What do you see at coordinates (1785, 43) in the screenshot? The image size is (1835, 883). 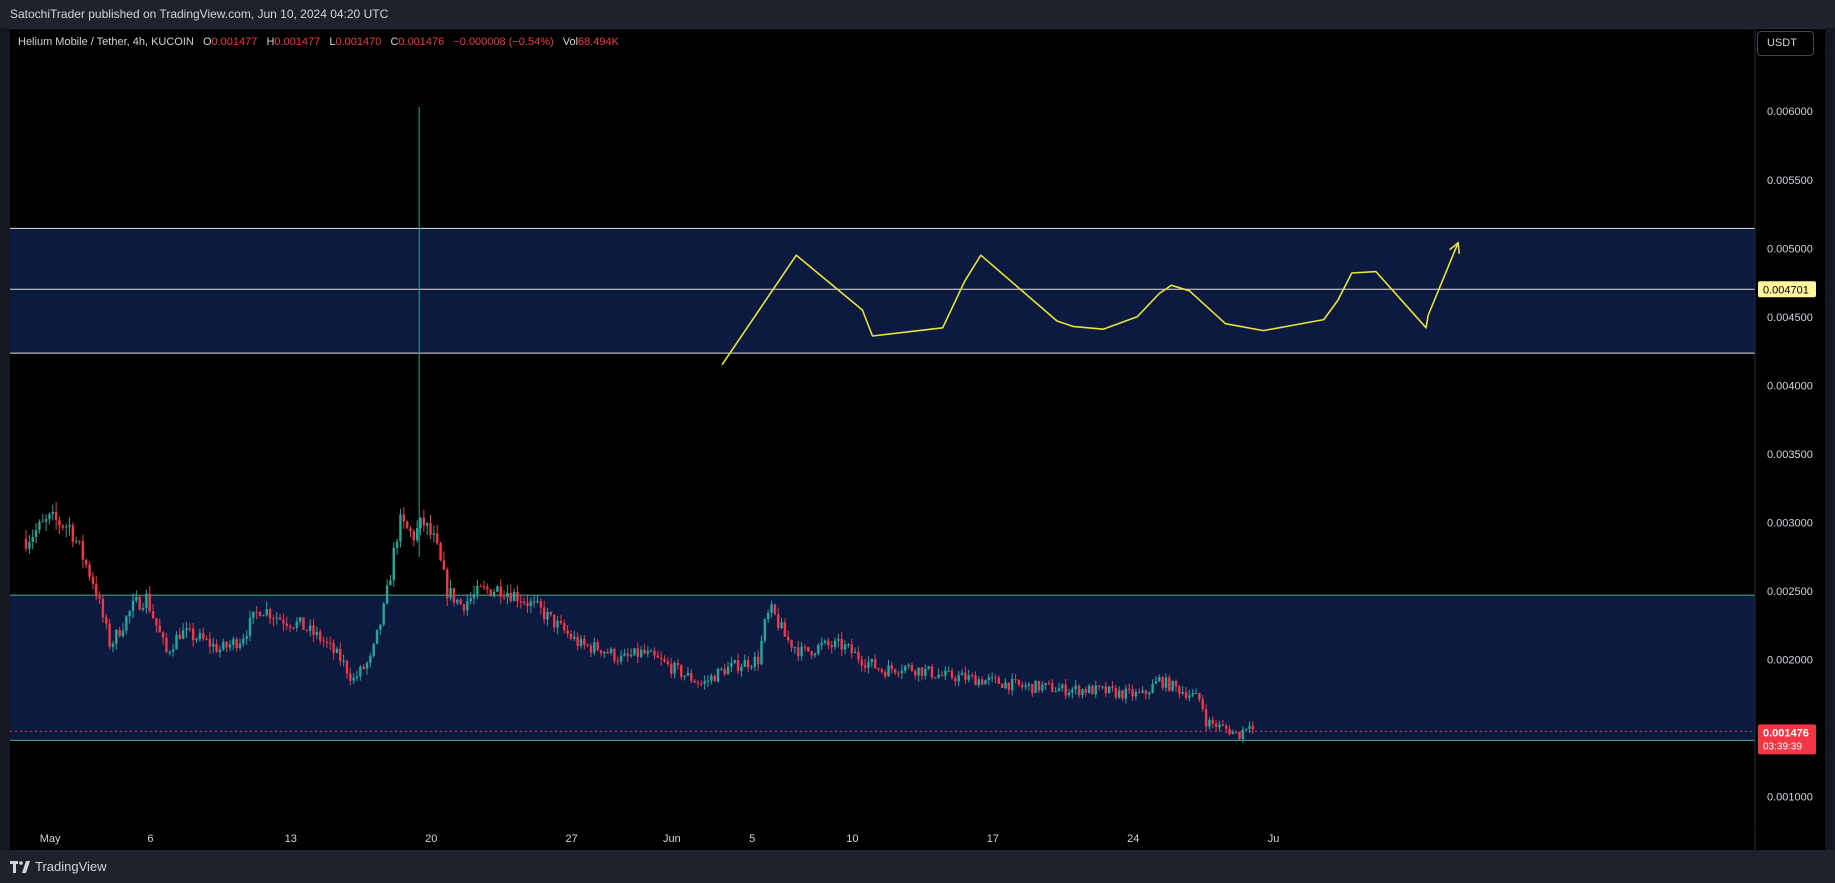 I see `currency-button: USDT` at bounding box center [1785, 43].